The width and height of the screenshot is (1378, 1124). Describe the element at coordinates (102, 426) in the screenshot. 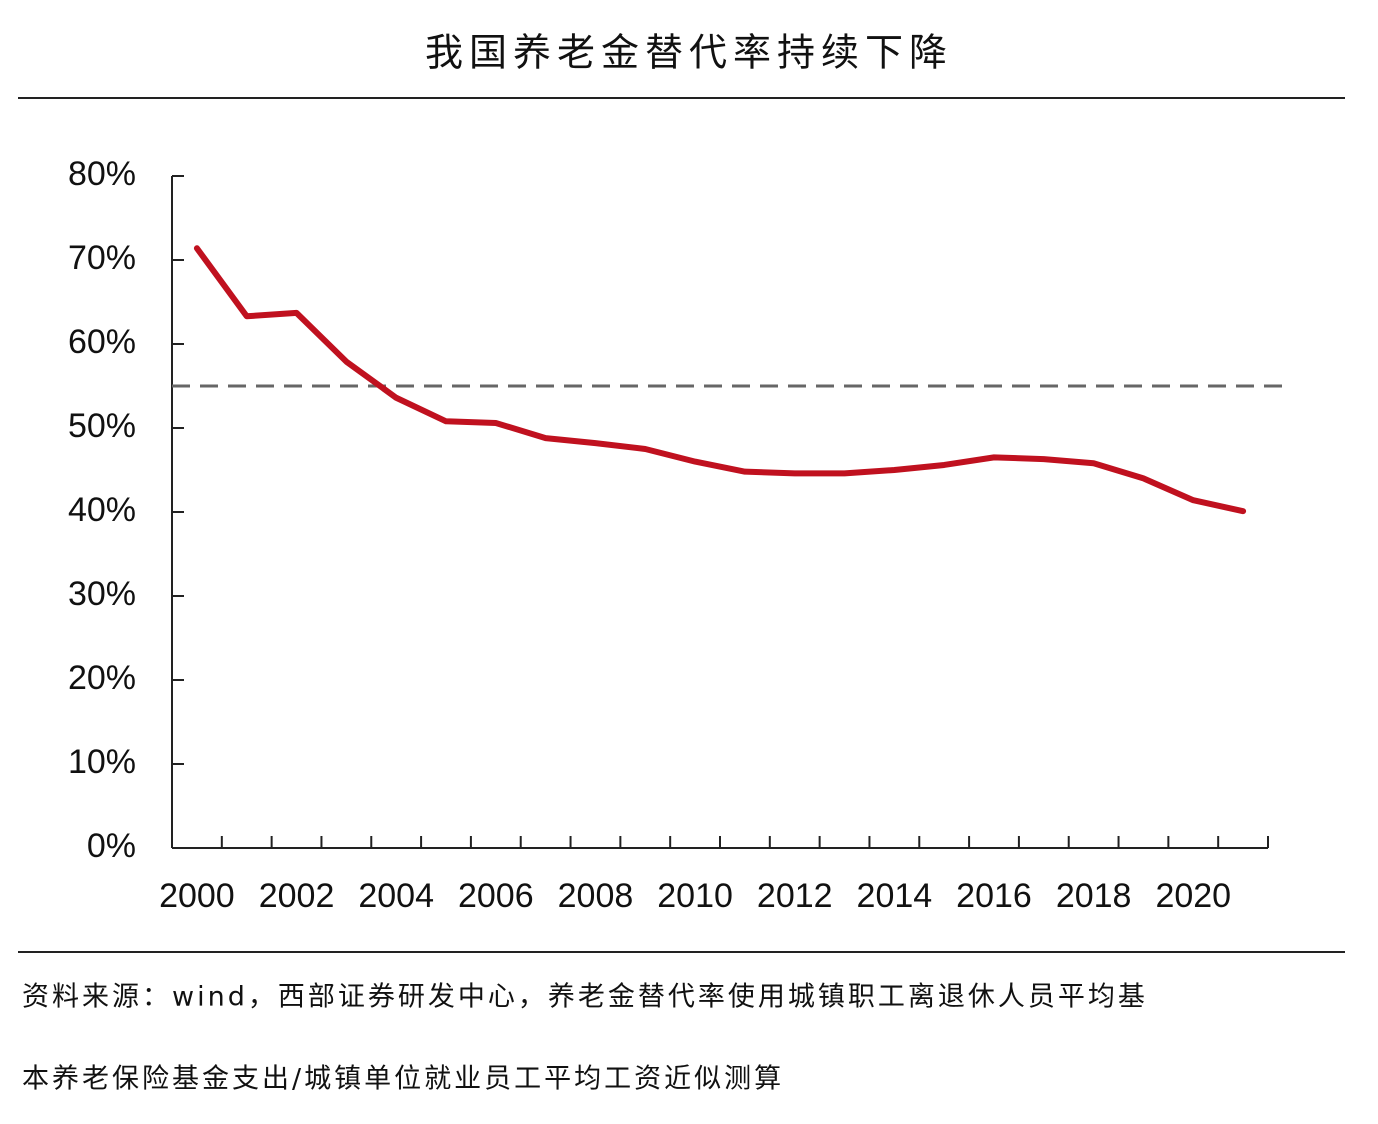

I see `y-tick-label: 50%` at that location.